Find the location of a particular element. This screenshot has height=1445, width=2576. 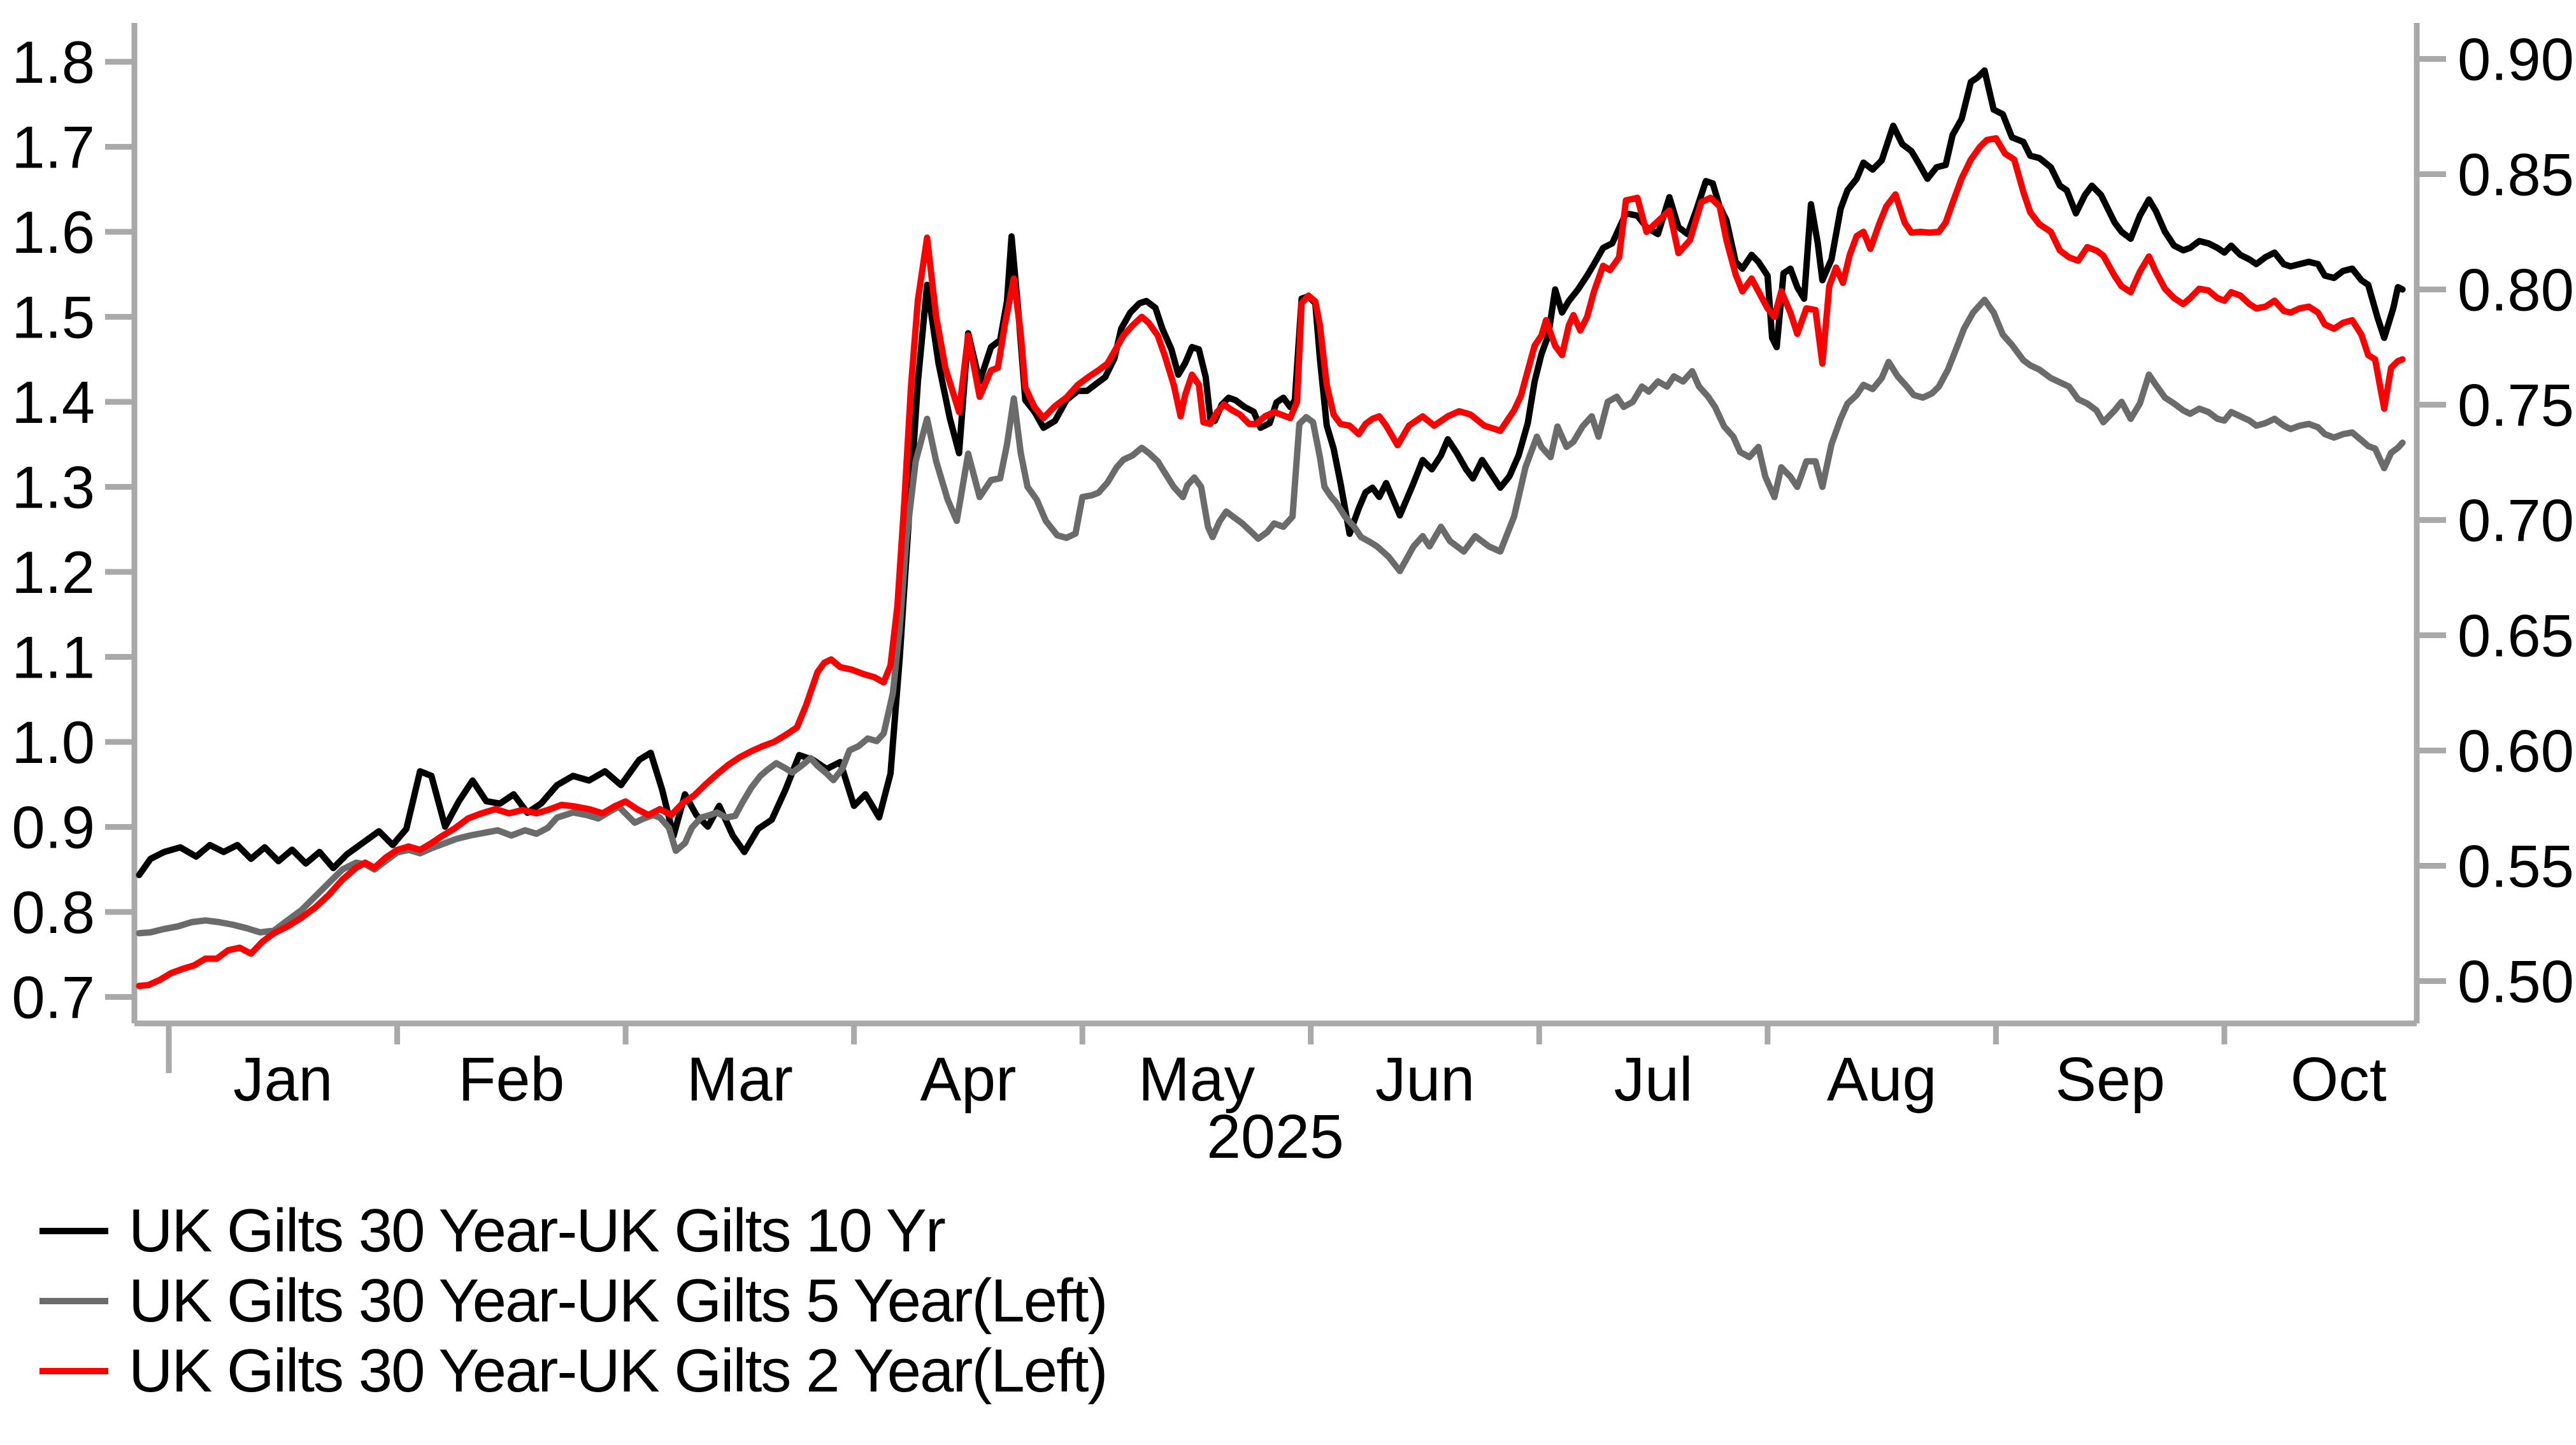

left-axis-tick-label: 1.6 is located at coordinates (53, 232).